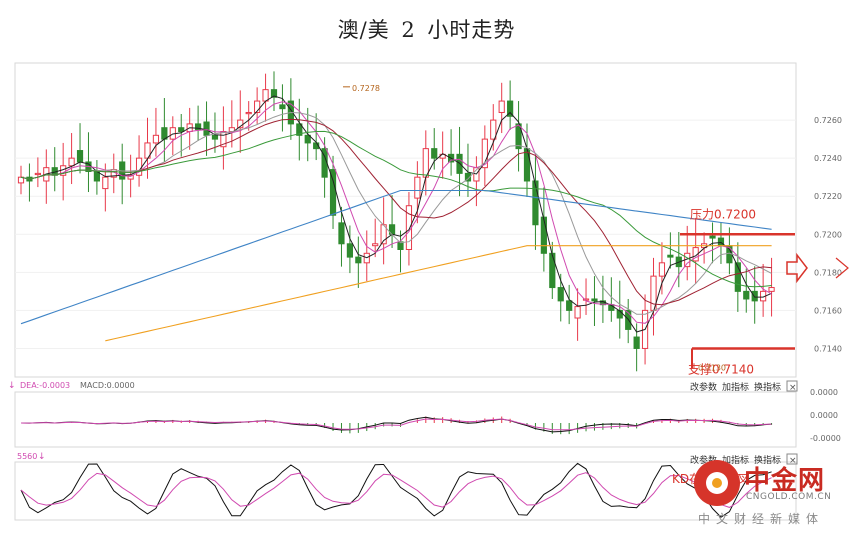 Image resolution: width=853 pixels, height=534 pixels. I want to click on title-suffix: 小时走势, so click(471, 30).